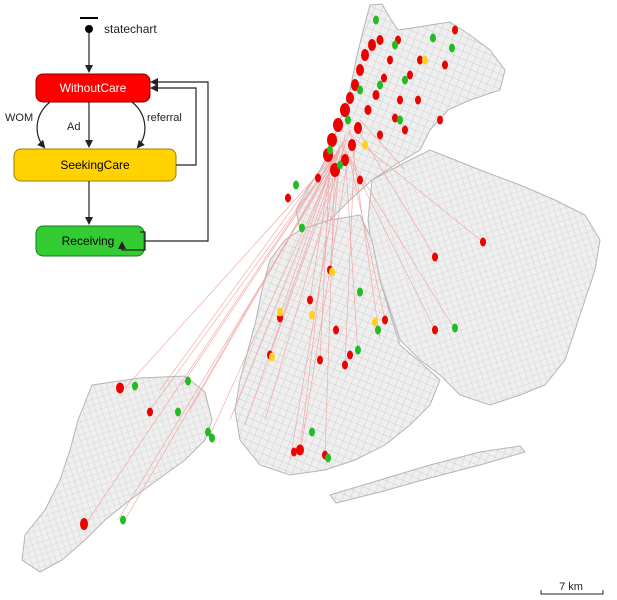  Describe the element at coordinates (427, 474) in the screenshot. I see `map-region-rockaway` at that location.